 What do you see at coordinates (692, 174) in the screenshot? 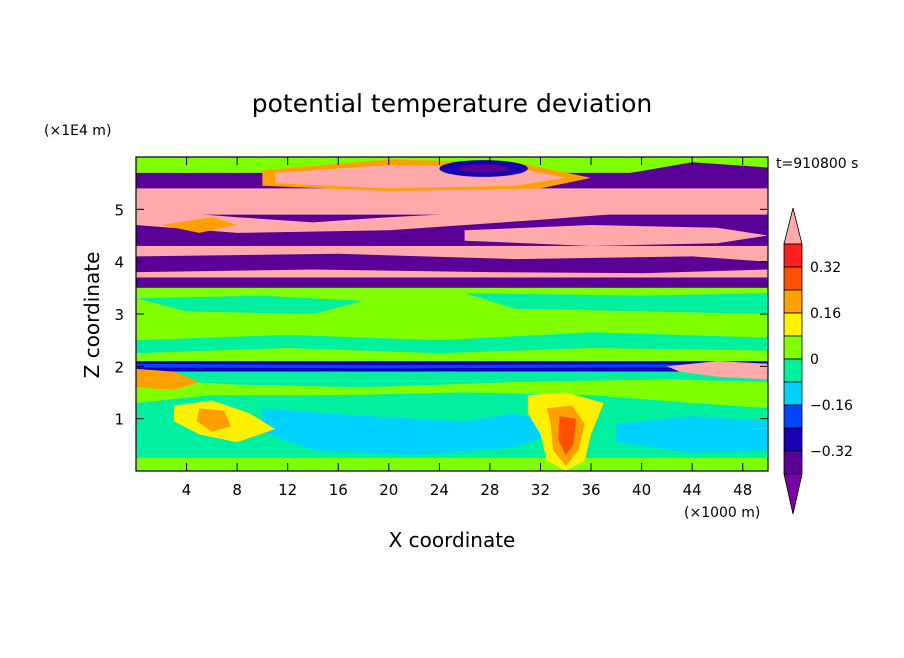
I see `contour-region-violet-top-right` at bounding box center [692, 174].